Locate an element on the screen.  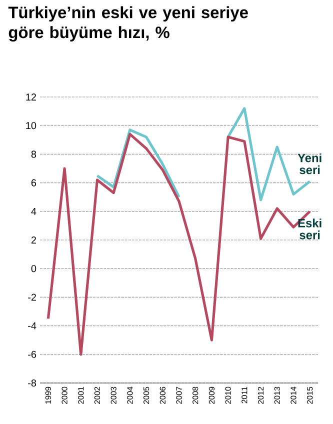
series-label: Eski seri is located at coordinates (310, 229).